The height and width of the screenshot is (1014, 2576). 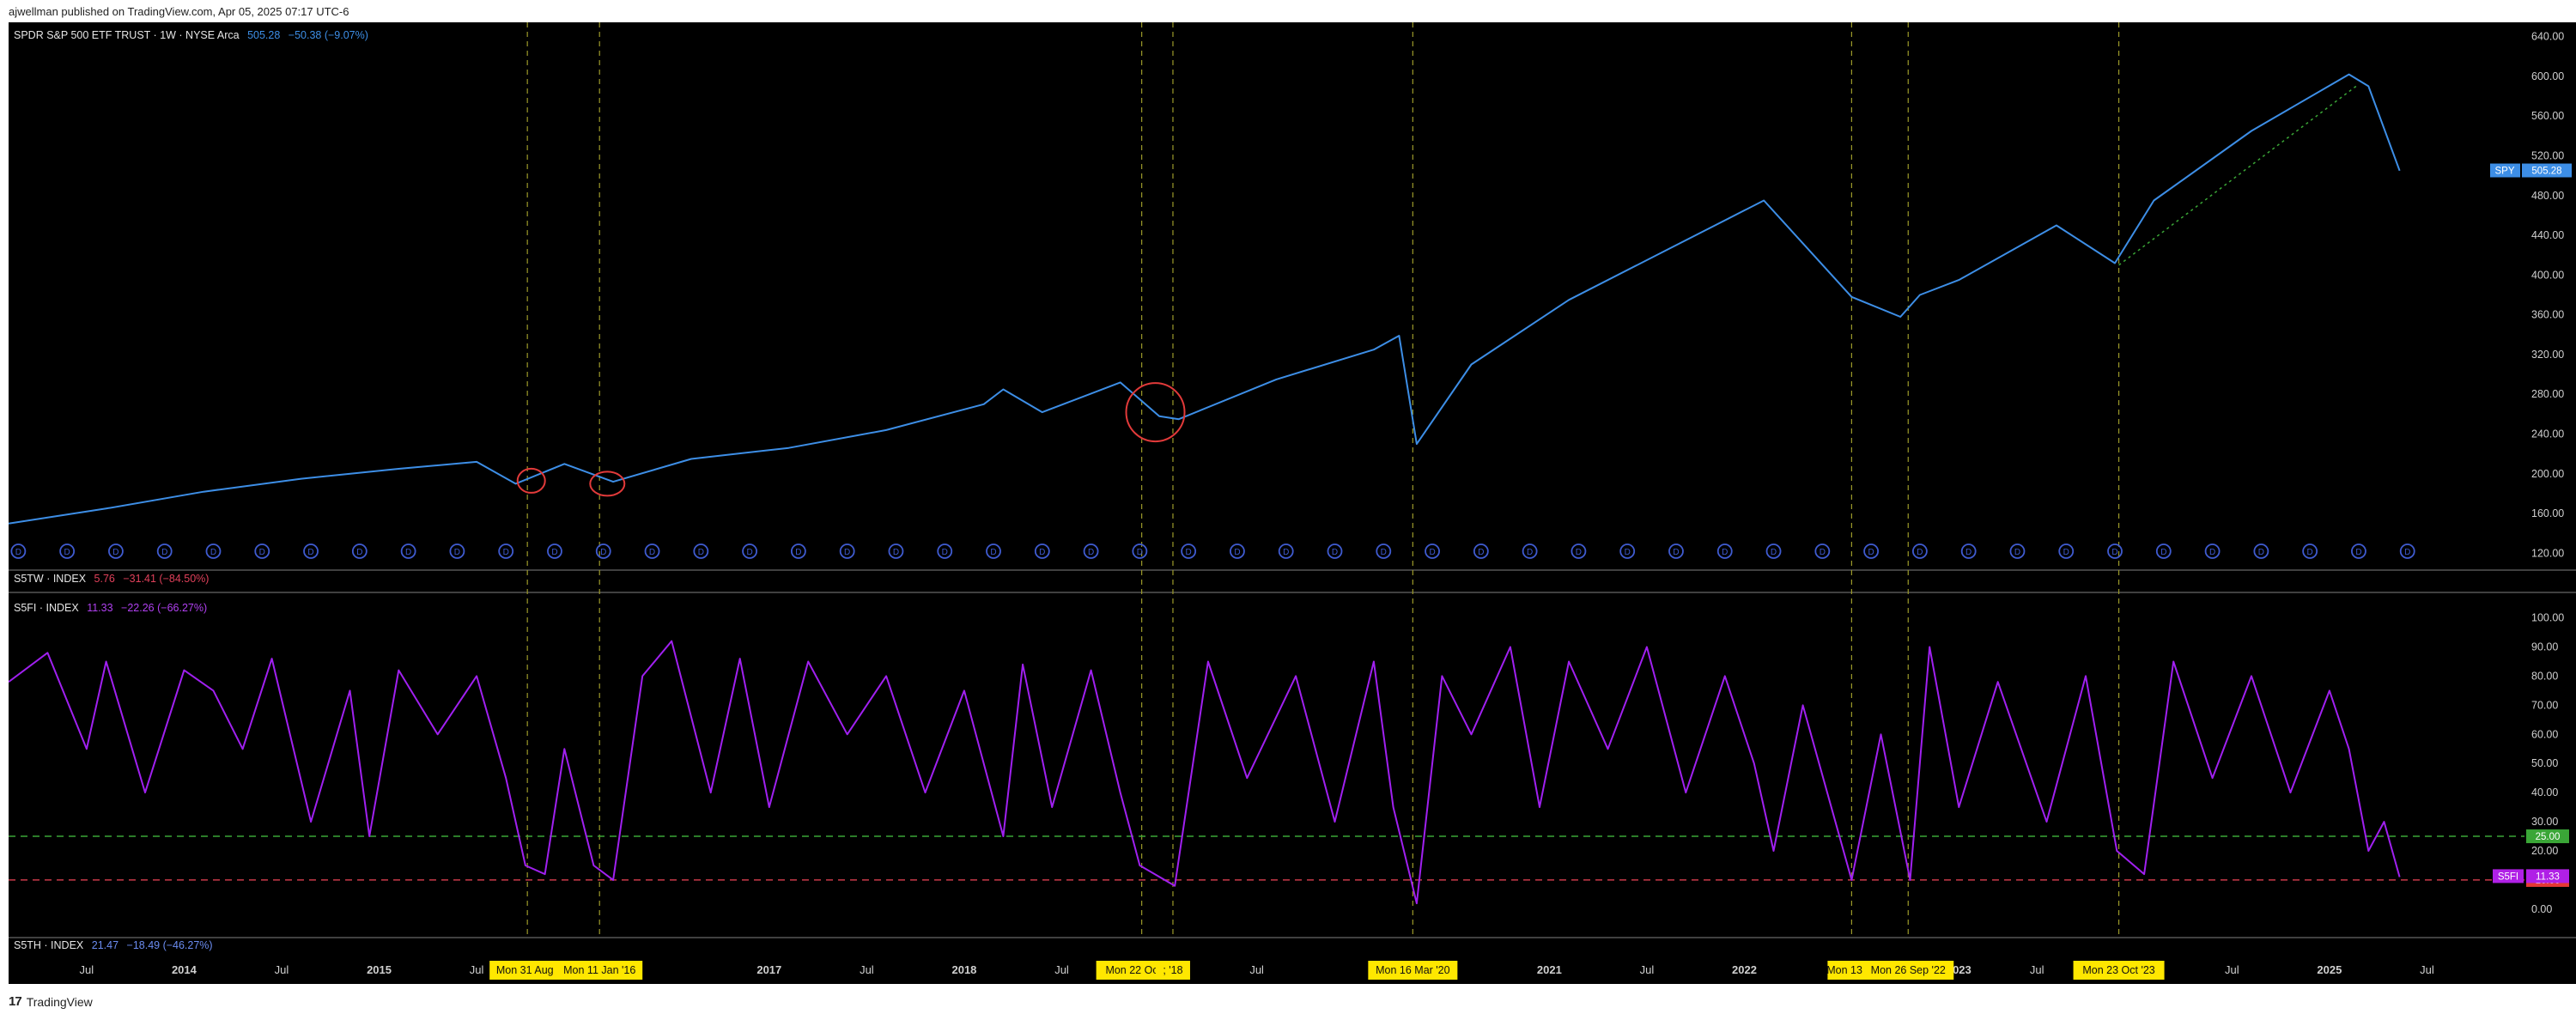 I want to click on s5fi-tick-label: 100.00, so click(x=2547, y=618).